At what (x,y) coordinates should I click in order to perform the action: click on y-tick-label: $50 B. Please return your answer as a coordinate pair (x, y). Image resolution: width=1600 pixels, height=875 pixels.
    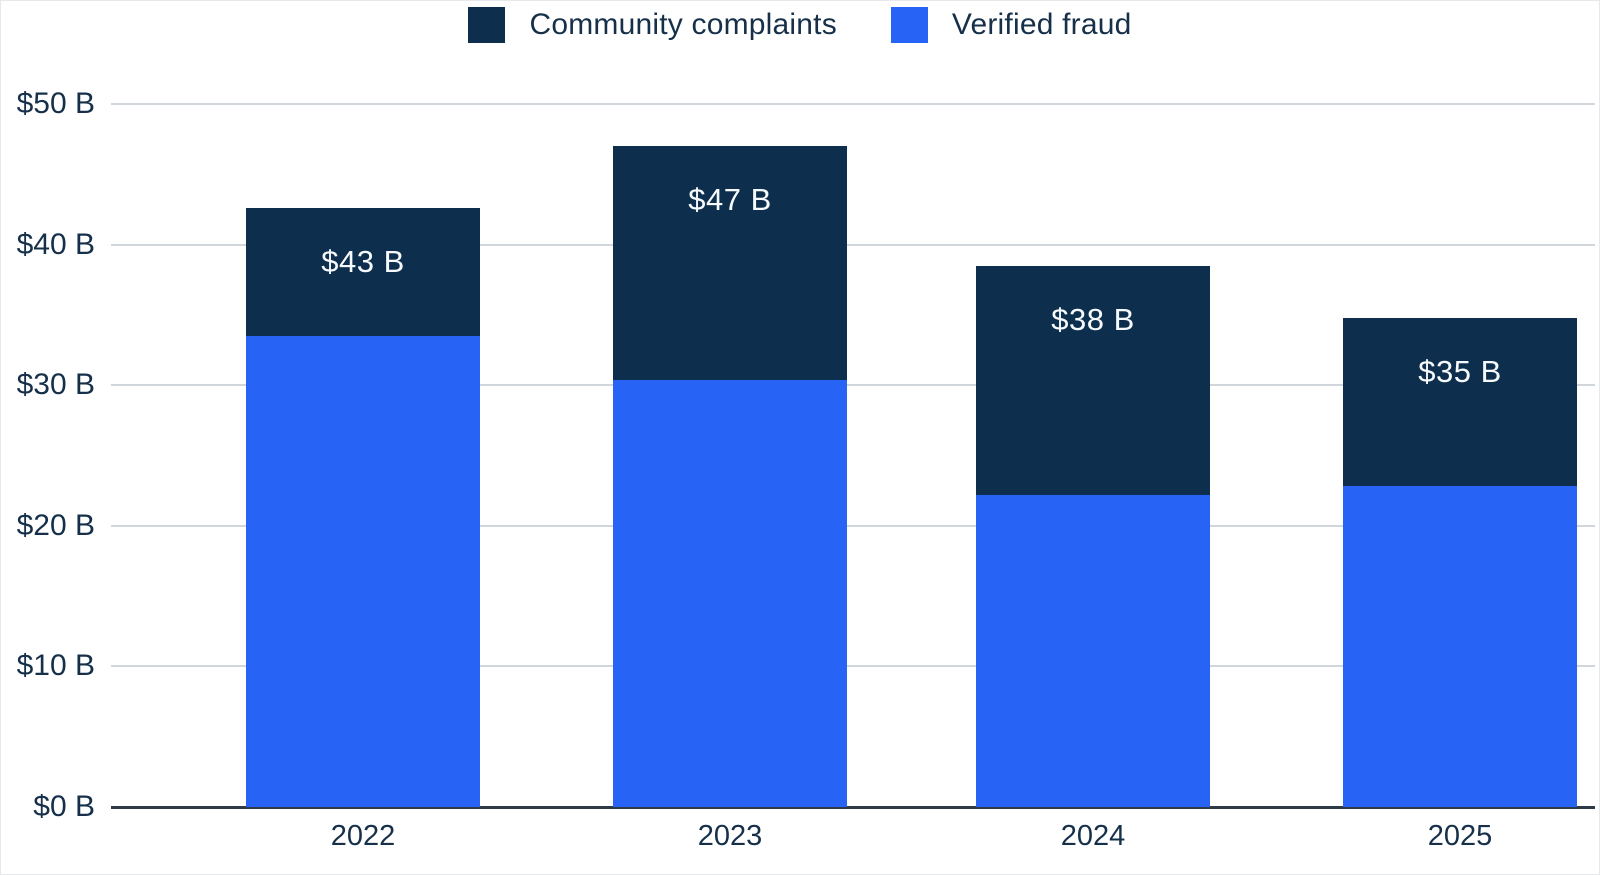
    Looking at the image, I should click on (55, 103).